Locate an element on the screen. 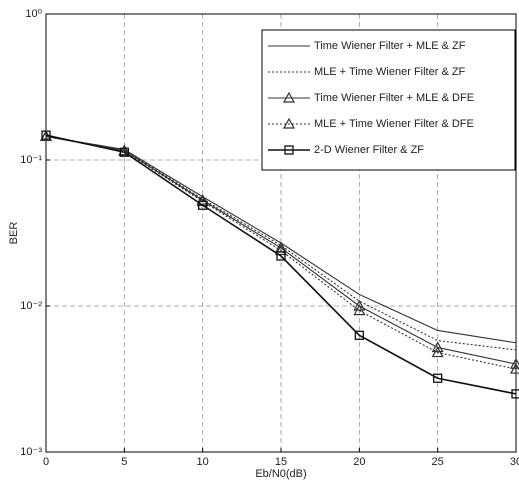 Image resolution: width=519 pixels, height=481 pixels. y-tick-label: 10⁰ is located at coordinates (33, 14).